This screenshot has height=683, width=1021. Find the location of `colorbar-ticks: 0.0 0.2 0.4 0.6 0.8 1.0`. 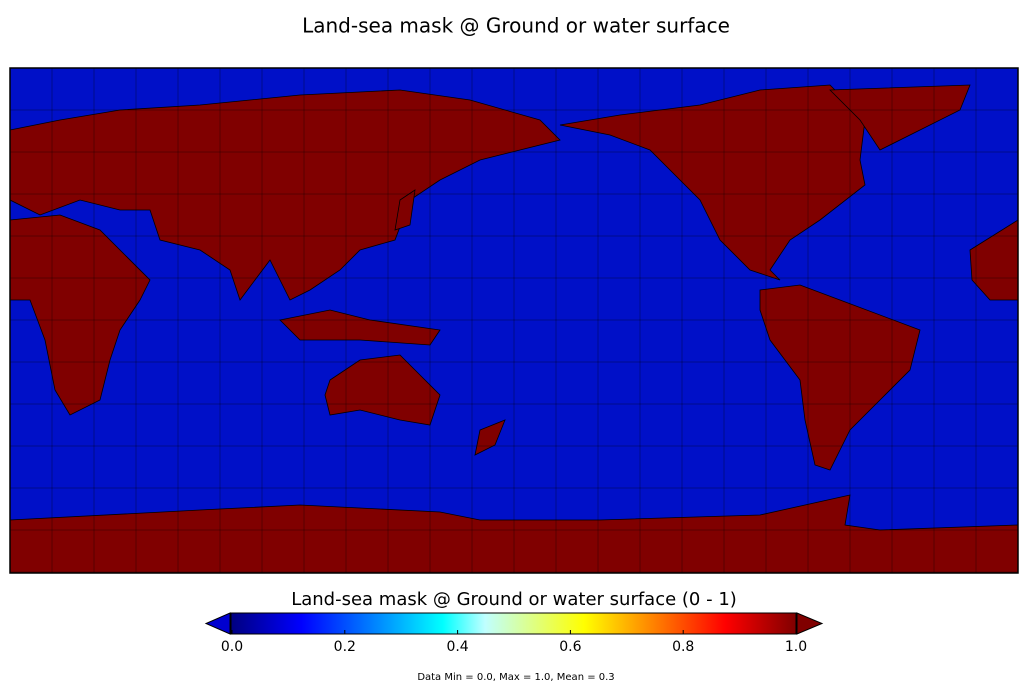

colorbar-ticks: 0.0 0.2 0.4 0.6 0.8 1.0 is located at coordinates (514, 642).